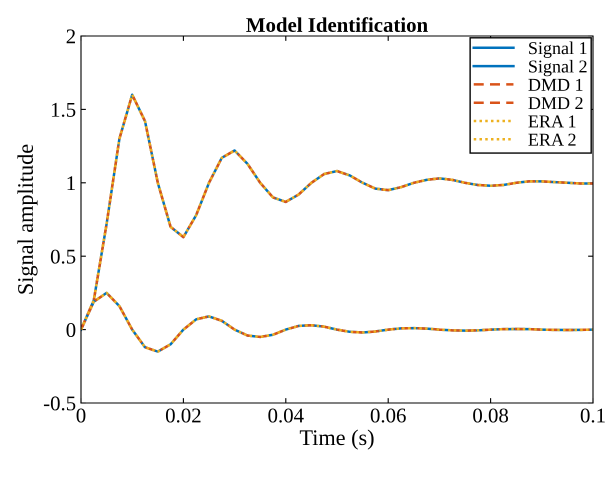 This screenshot has width=606, height=485. Describe the element at coordinates (63, 257) in the screenshot. I see `y-tick-label: 0.5` at that location.